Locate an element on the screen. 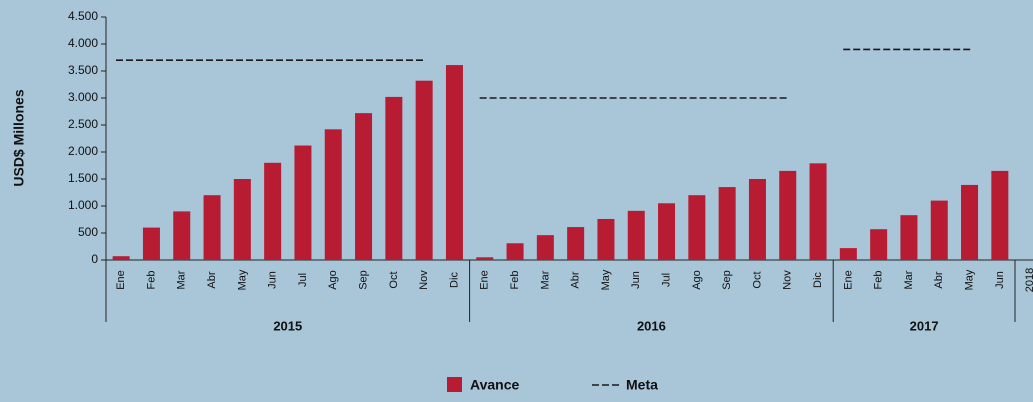 Image resolution: width=1033 pixels, height=402 pixels. legend-label: Meta is located at coordinates (642, 385).